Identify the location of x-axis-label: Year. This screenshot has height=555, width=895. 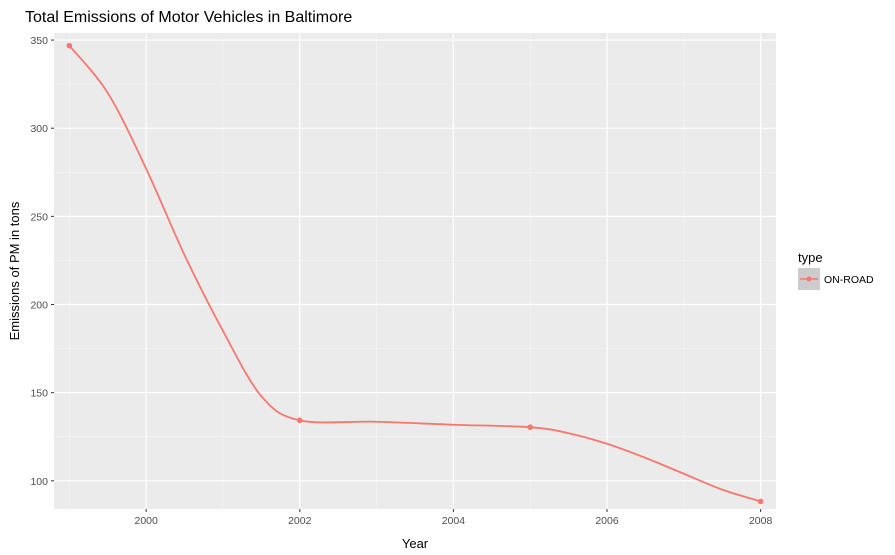
(415, 543).